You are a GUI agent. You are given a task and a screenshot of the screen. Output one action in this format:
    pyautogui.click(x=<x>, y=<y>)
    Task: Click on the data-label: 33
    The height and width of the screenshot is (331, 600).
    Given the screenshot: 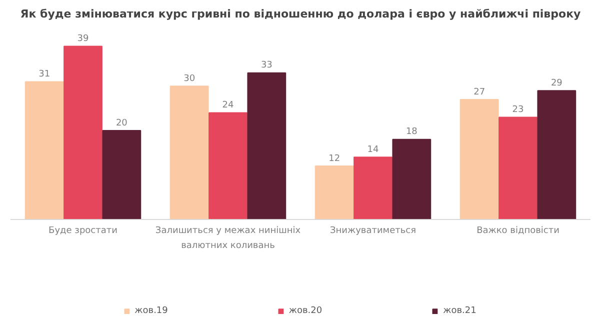 What is the action you would take?
    pyautogui.click(x=266, y=65)
    